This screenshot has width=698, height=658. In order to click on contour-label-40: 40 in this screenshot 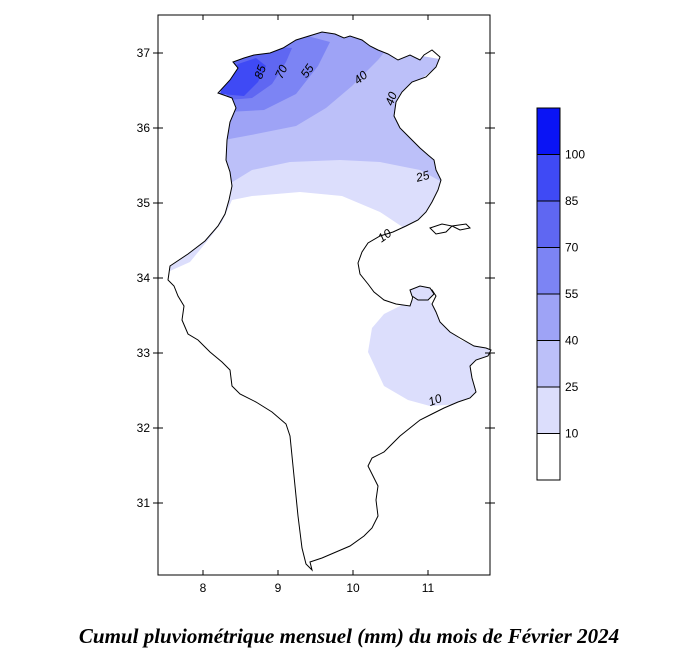, I will do `click(391, 99)`.